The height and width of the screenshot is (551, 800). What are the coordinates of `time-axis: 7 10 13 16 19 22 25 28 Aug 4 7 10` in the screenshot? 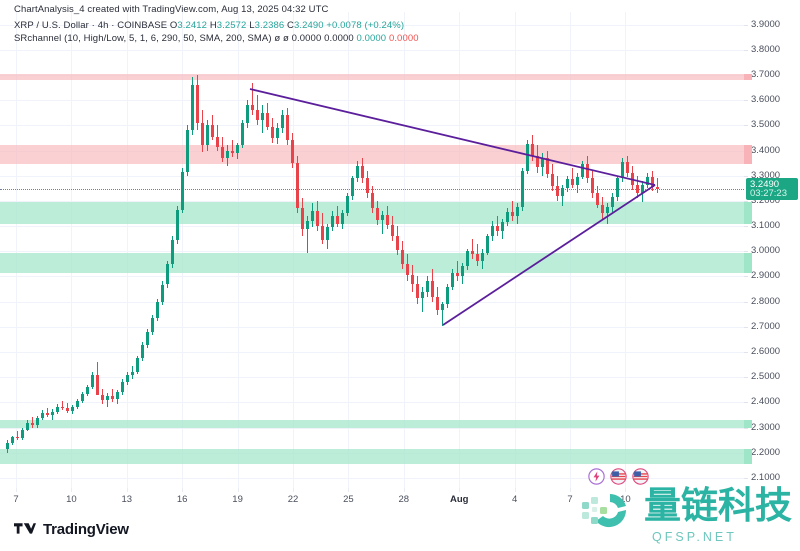 It's located at (400, 499).